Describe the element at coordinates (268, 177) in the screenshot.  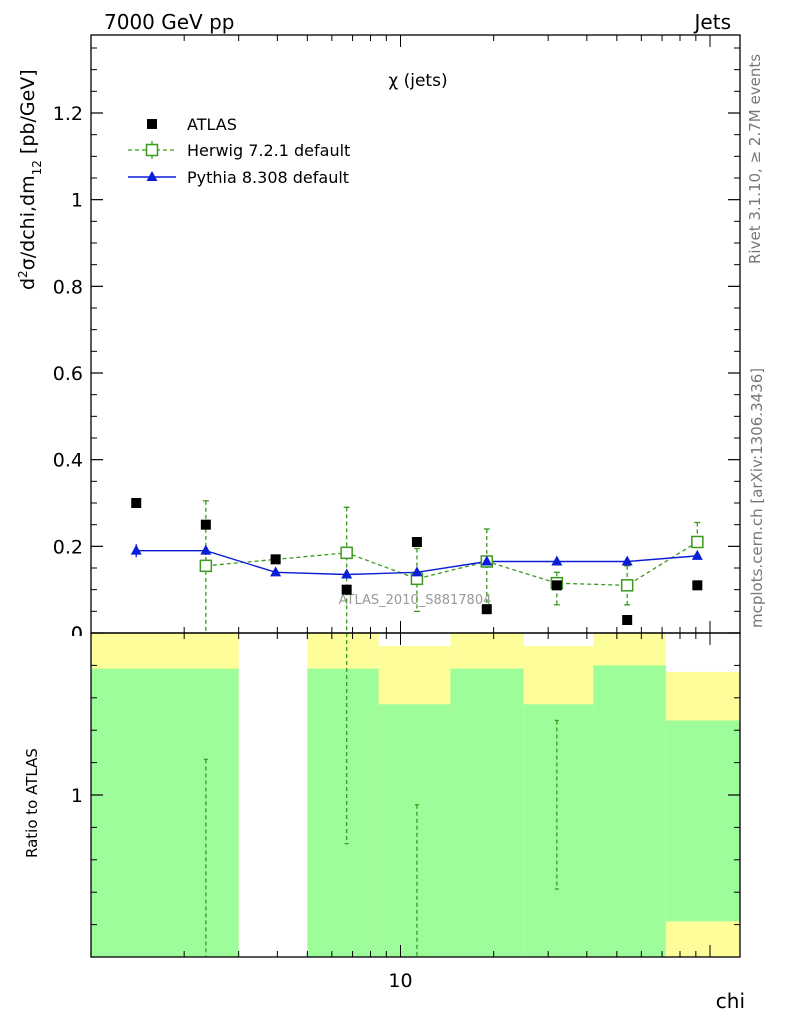
I see `legend-entry-label: Pythia 8.308 default` at that location.